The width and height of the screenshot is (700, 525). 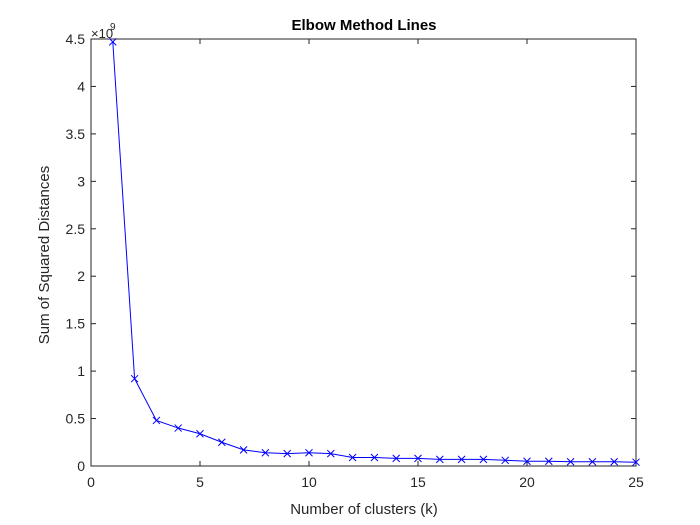 What do you see at coordinates (113, 27) in the screenshot?
I see `y-exponent-power: 9` at bounding box center [113, 27].